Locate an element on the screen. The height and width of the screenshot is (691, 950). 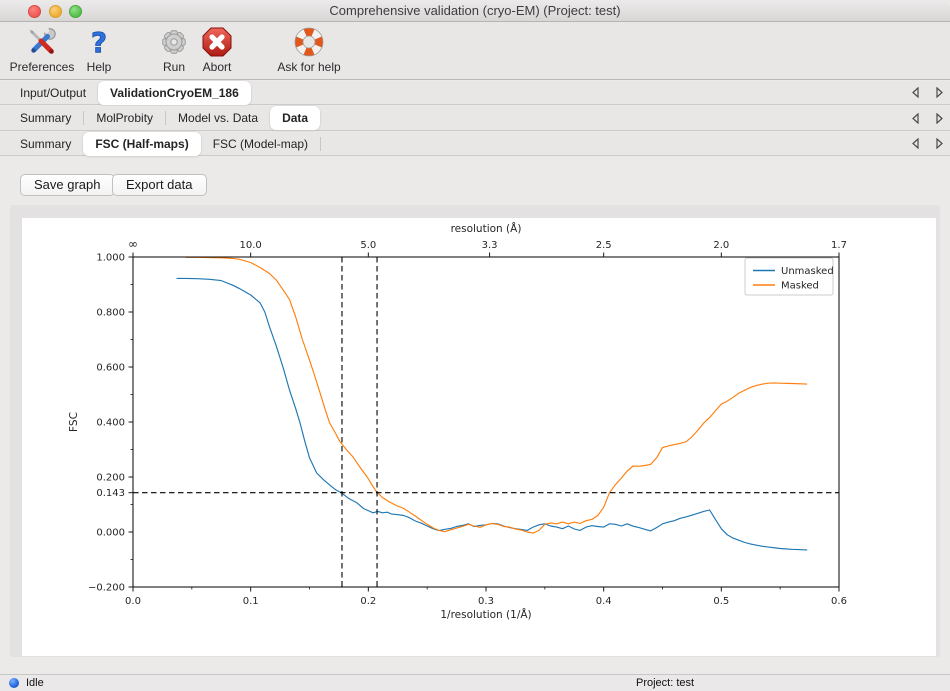
tab-row-top: Input/Output ValidationCryoEM_186 is located at coordinates (475, 92).